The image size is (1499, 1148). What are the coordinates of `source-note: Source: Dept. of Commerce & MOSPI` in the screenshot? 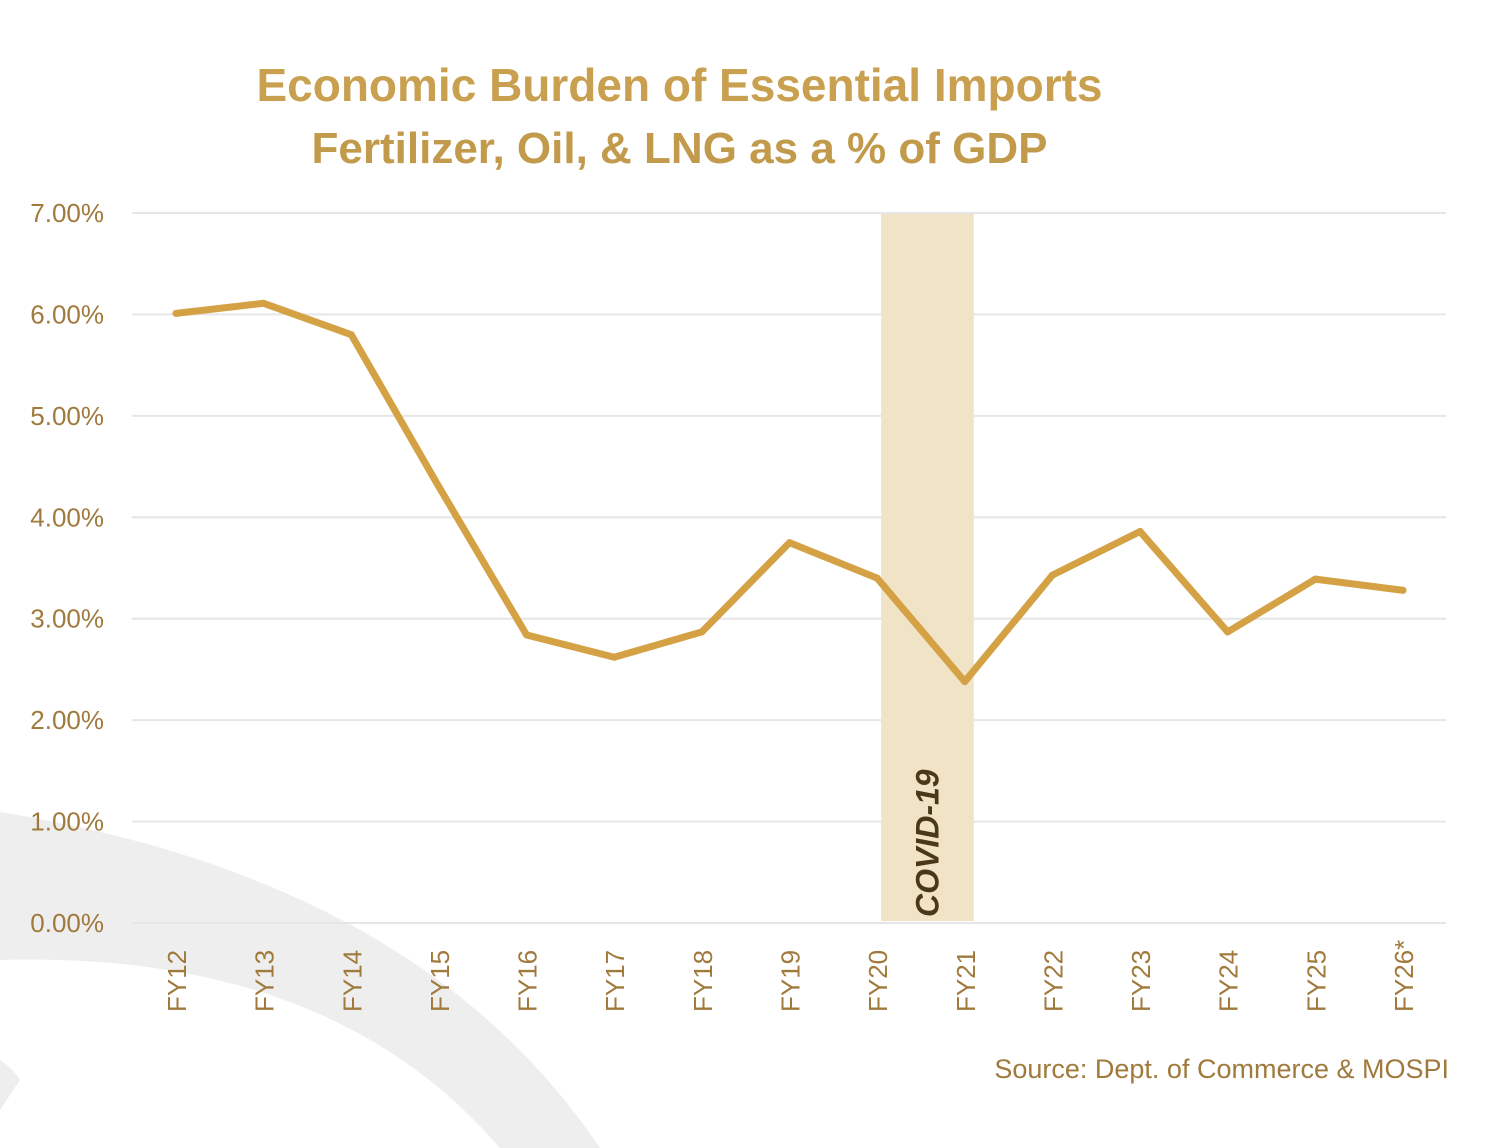 It's located at (1221, 1069).